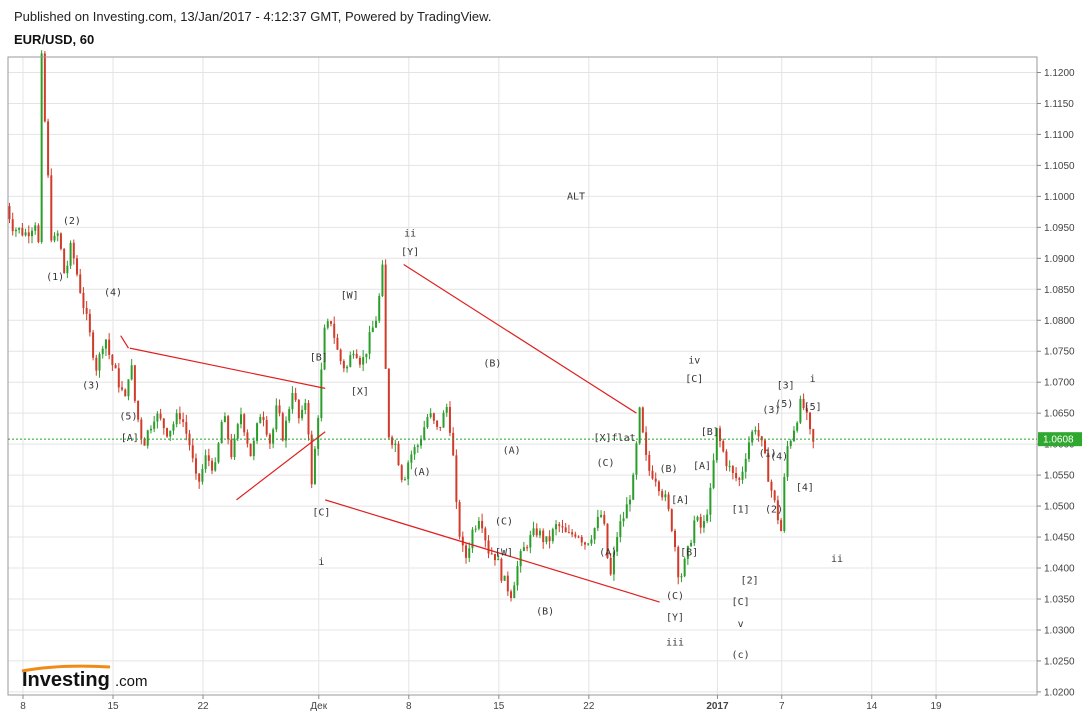 The height and width of the screenshot is (720, 1091). What do you see at coordinates (576, 196) in the screenshot?
I see `wave-label: ALT` at bounding box center [576, 196].